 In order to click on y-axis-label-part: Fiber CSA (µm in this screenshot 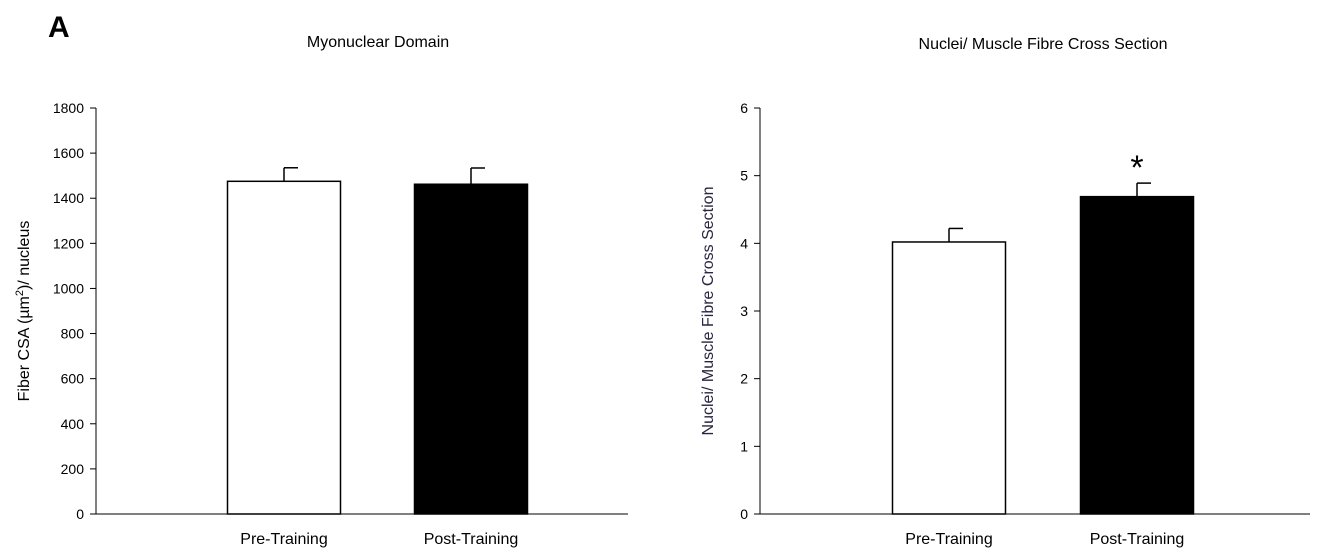, I will do `click(24, 348)`.